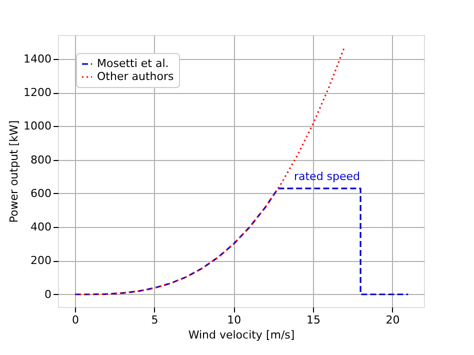 This screenshot has width=474, height=355. I want to click on annotation: rated speed, so click(327, 176).